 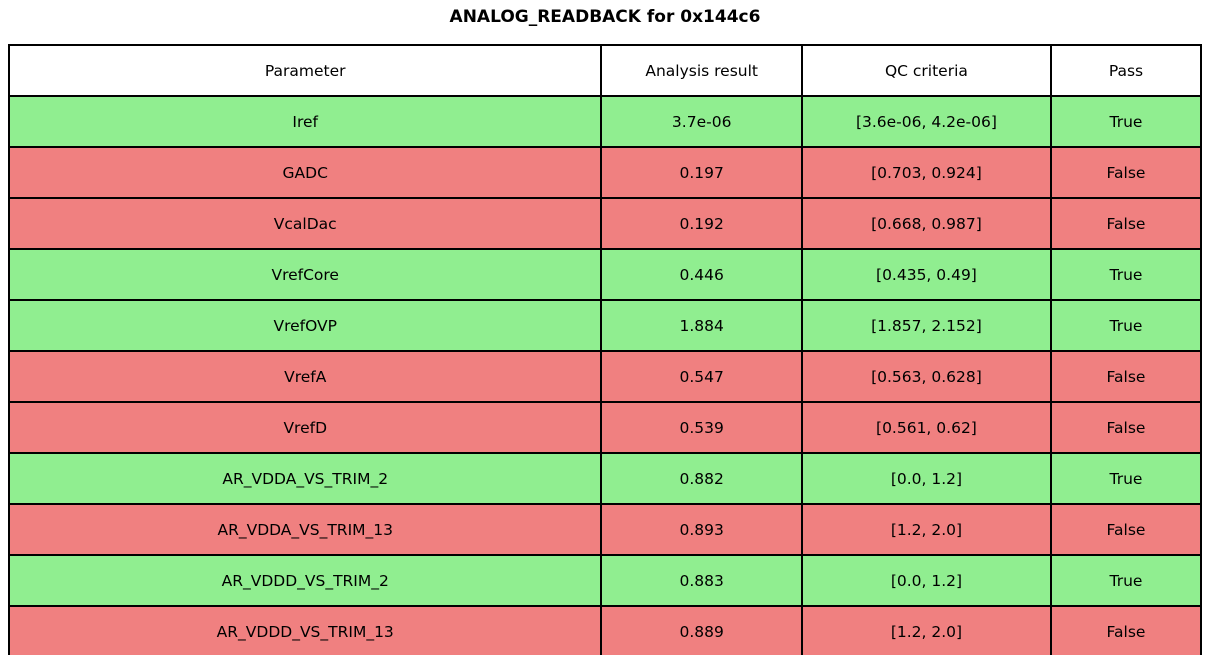 I want to click on cell-criteria: [0.703, 0.924], so click(x=926, y=172).